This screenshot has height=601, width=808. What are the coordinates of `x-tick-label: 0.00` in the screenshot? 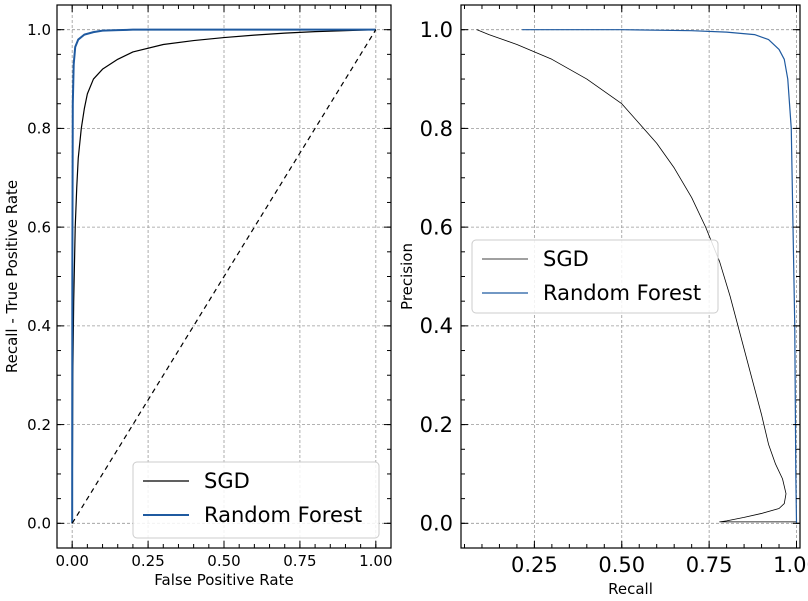 It's located at (71, 561).